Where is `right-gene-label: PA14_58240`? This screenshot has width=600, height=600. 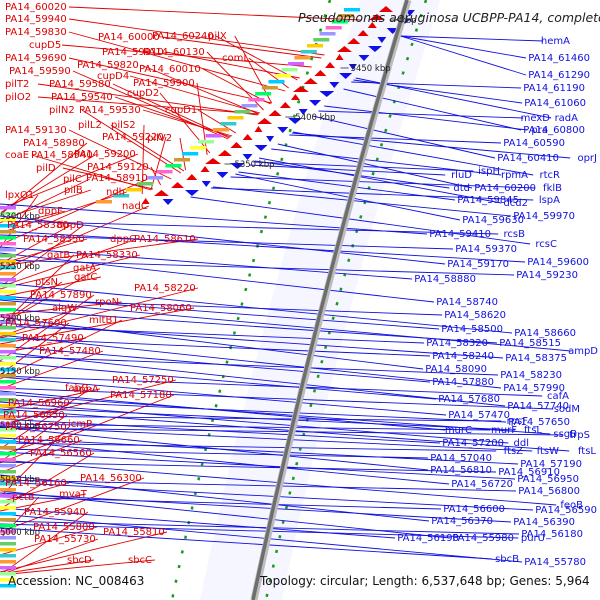 right-gene-label: PA14_58240 is located at coordinates (463, 356).